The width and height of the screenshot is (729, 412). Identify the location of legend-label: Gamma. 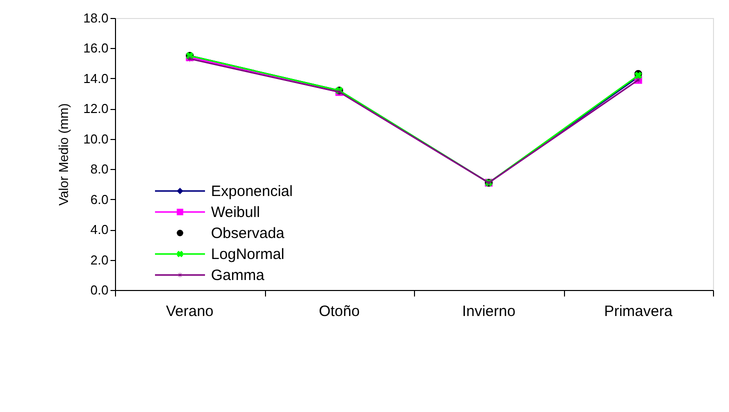
(238, 275).